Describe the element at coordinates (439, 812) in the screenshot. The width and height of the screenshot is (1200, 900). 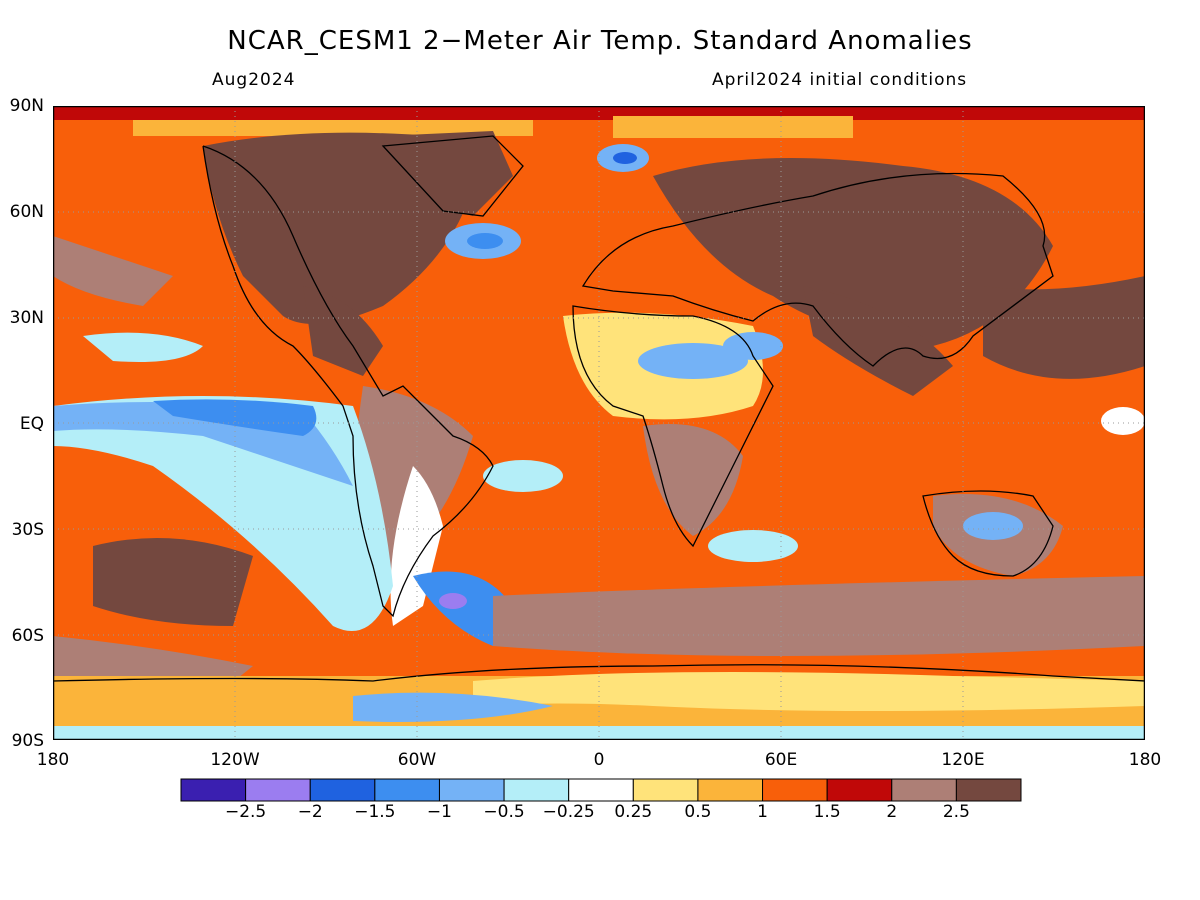
I see `colorbar-label: −1` at that location.